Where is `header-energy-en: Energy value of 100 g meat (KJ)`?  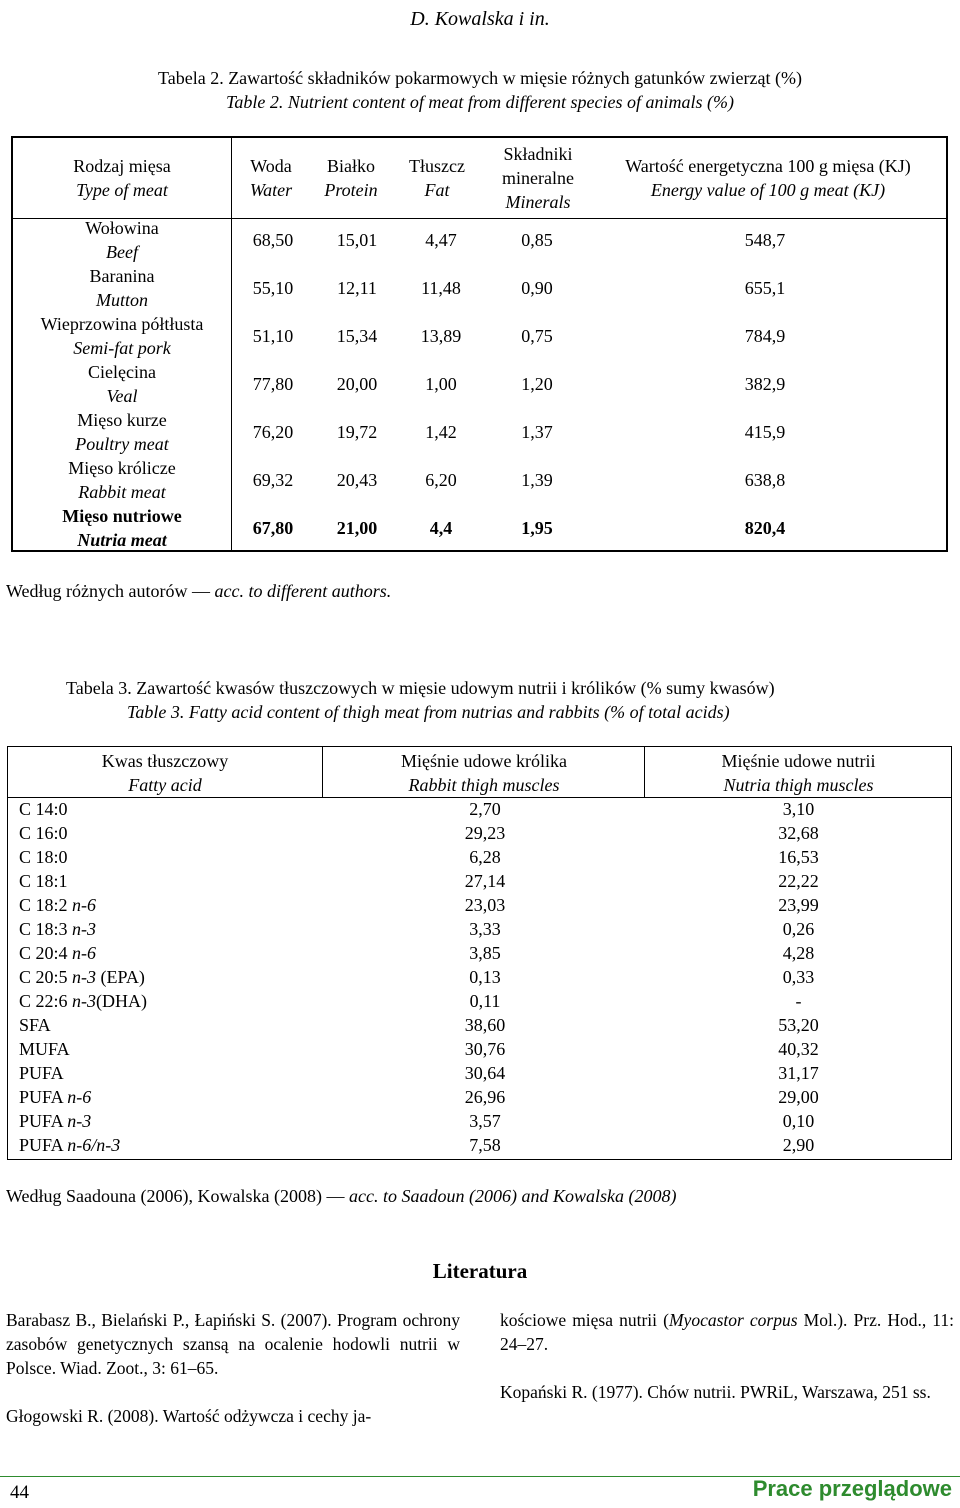
header-energy-en: Energy value of 100 g meat (KJ) is located at coordinates (768, 190).